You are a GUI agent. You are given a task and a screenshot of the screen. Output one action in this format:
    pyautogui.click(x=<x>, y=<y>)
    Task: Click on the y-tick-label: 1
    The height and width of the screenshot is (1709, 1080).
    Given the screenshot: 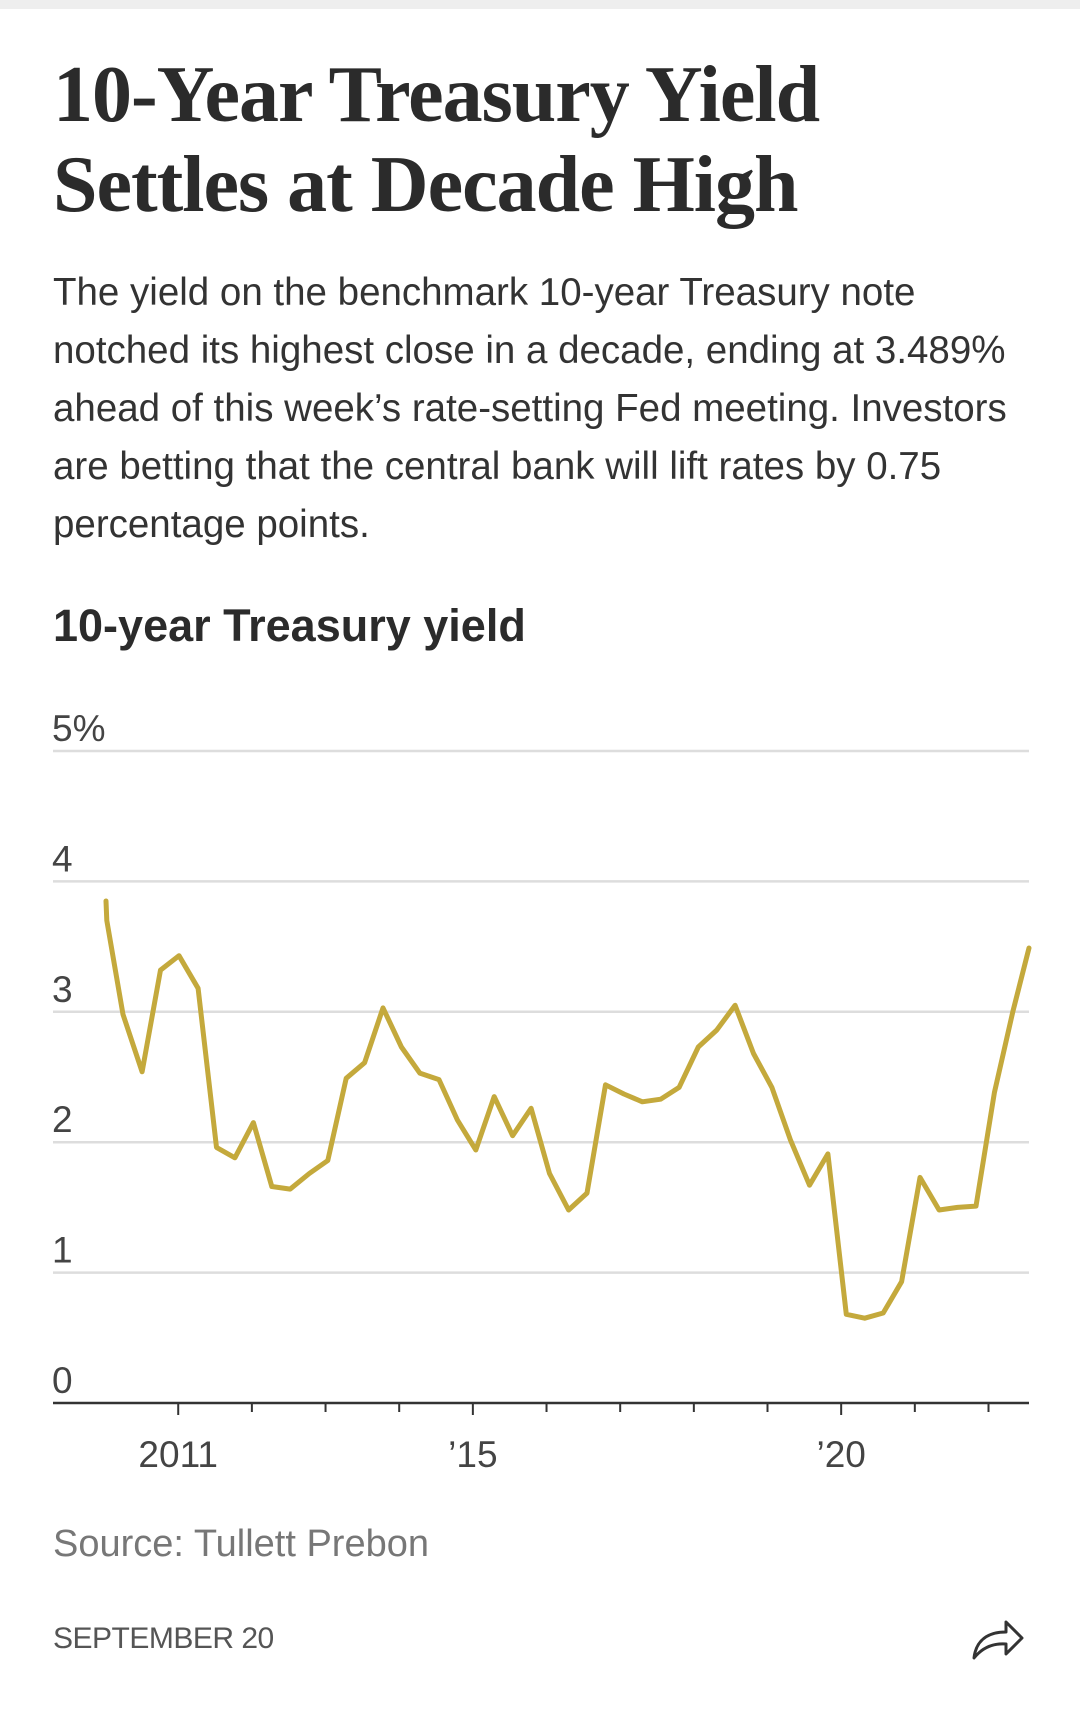 What is the action you would take?
    pyautogui.click(x=62, y=1250)
    